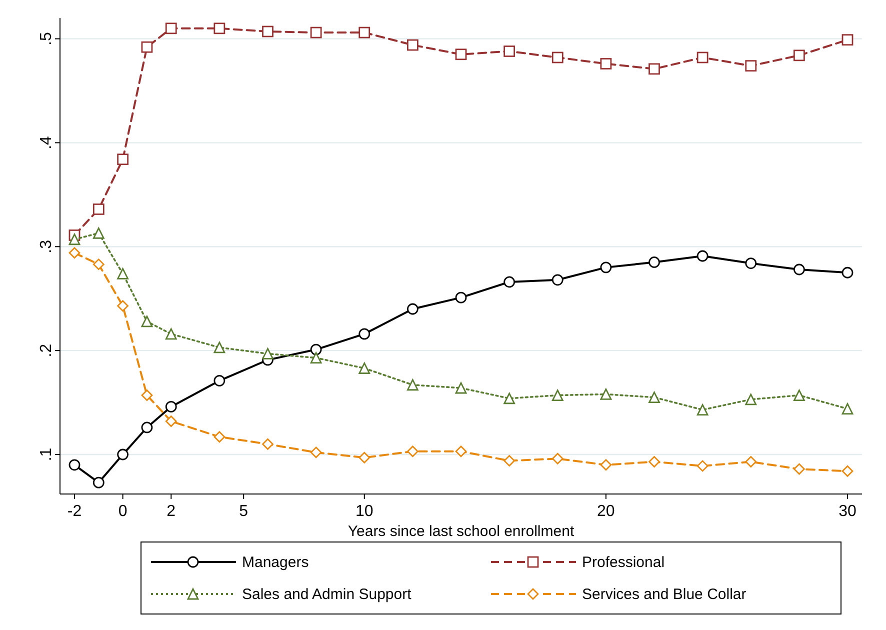 The width and height of the screenshot is (886, 630). What do you see at coordinates (243, 511) in the screenshot?
I see `x-tick-label: 5` at bounding box center [243, 511].